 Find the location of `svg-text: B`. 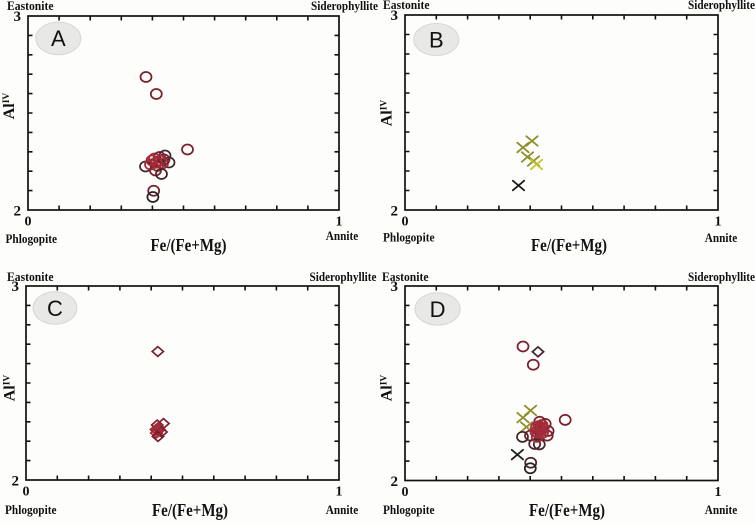

svg-text: B is located at coordinates (436, 39).